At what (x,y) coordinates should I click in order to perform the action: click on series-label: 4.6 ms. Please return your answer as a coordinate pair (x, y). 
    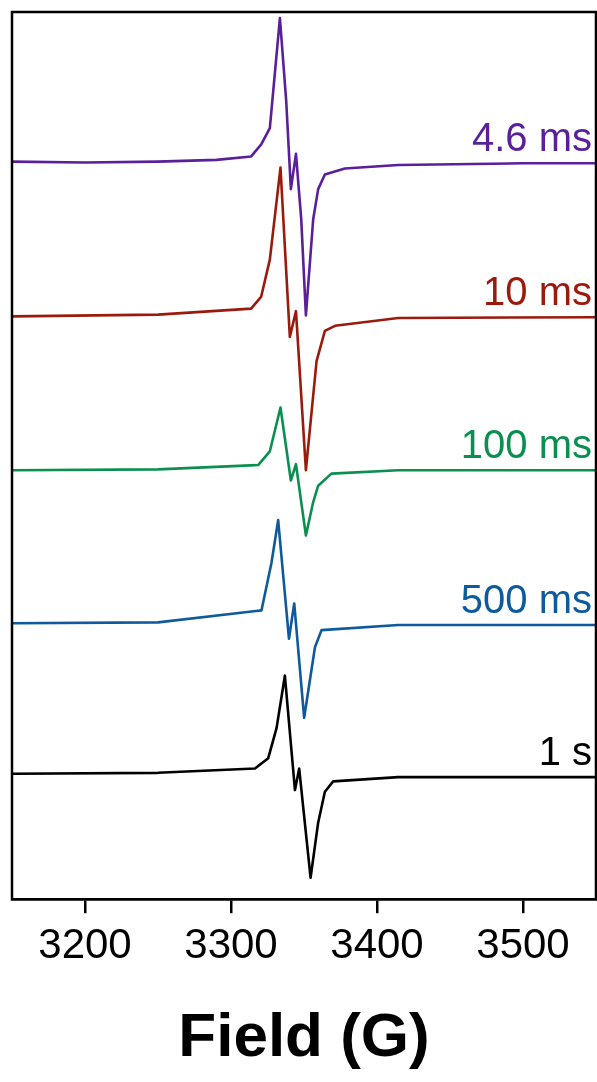
    Looking at the image, I should click on (531, 137).